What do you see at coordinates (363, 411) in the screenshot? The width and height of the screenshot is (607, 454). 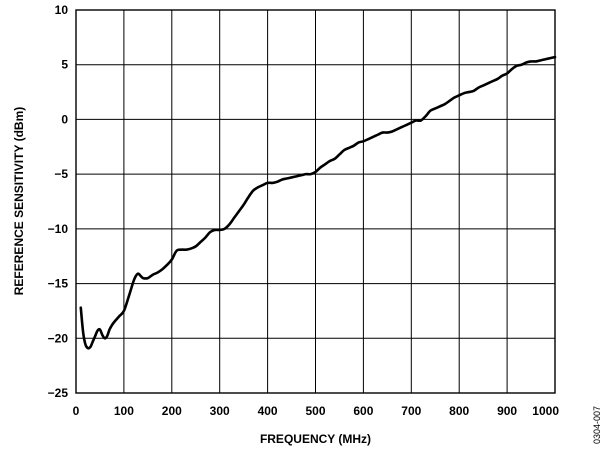 I see `x-tick-label: 600` at bounding box center [363, 411].